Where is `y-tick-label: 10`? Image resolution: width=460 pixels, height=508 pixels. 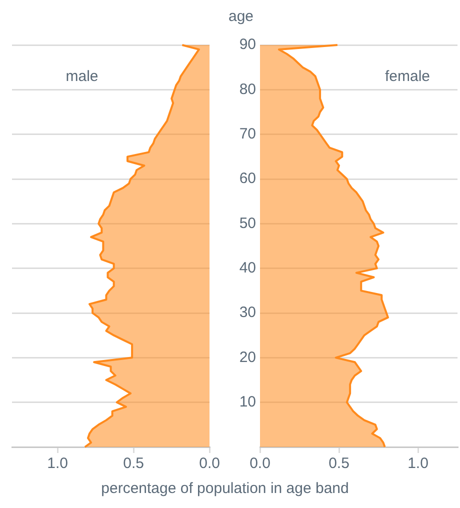 y-tick-label: 10 is located at coordinates (247, 401).